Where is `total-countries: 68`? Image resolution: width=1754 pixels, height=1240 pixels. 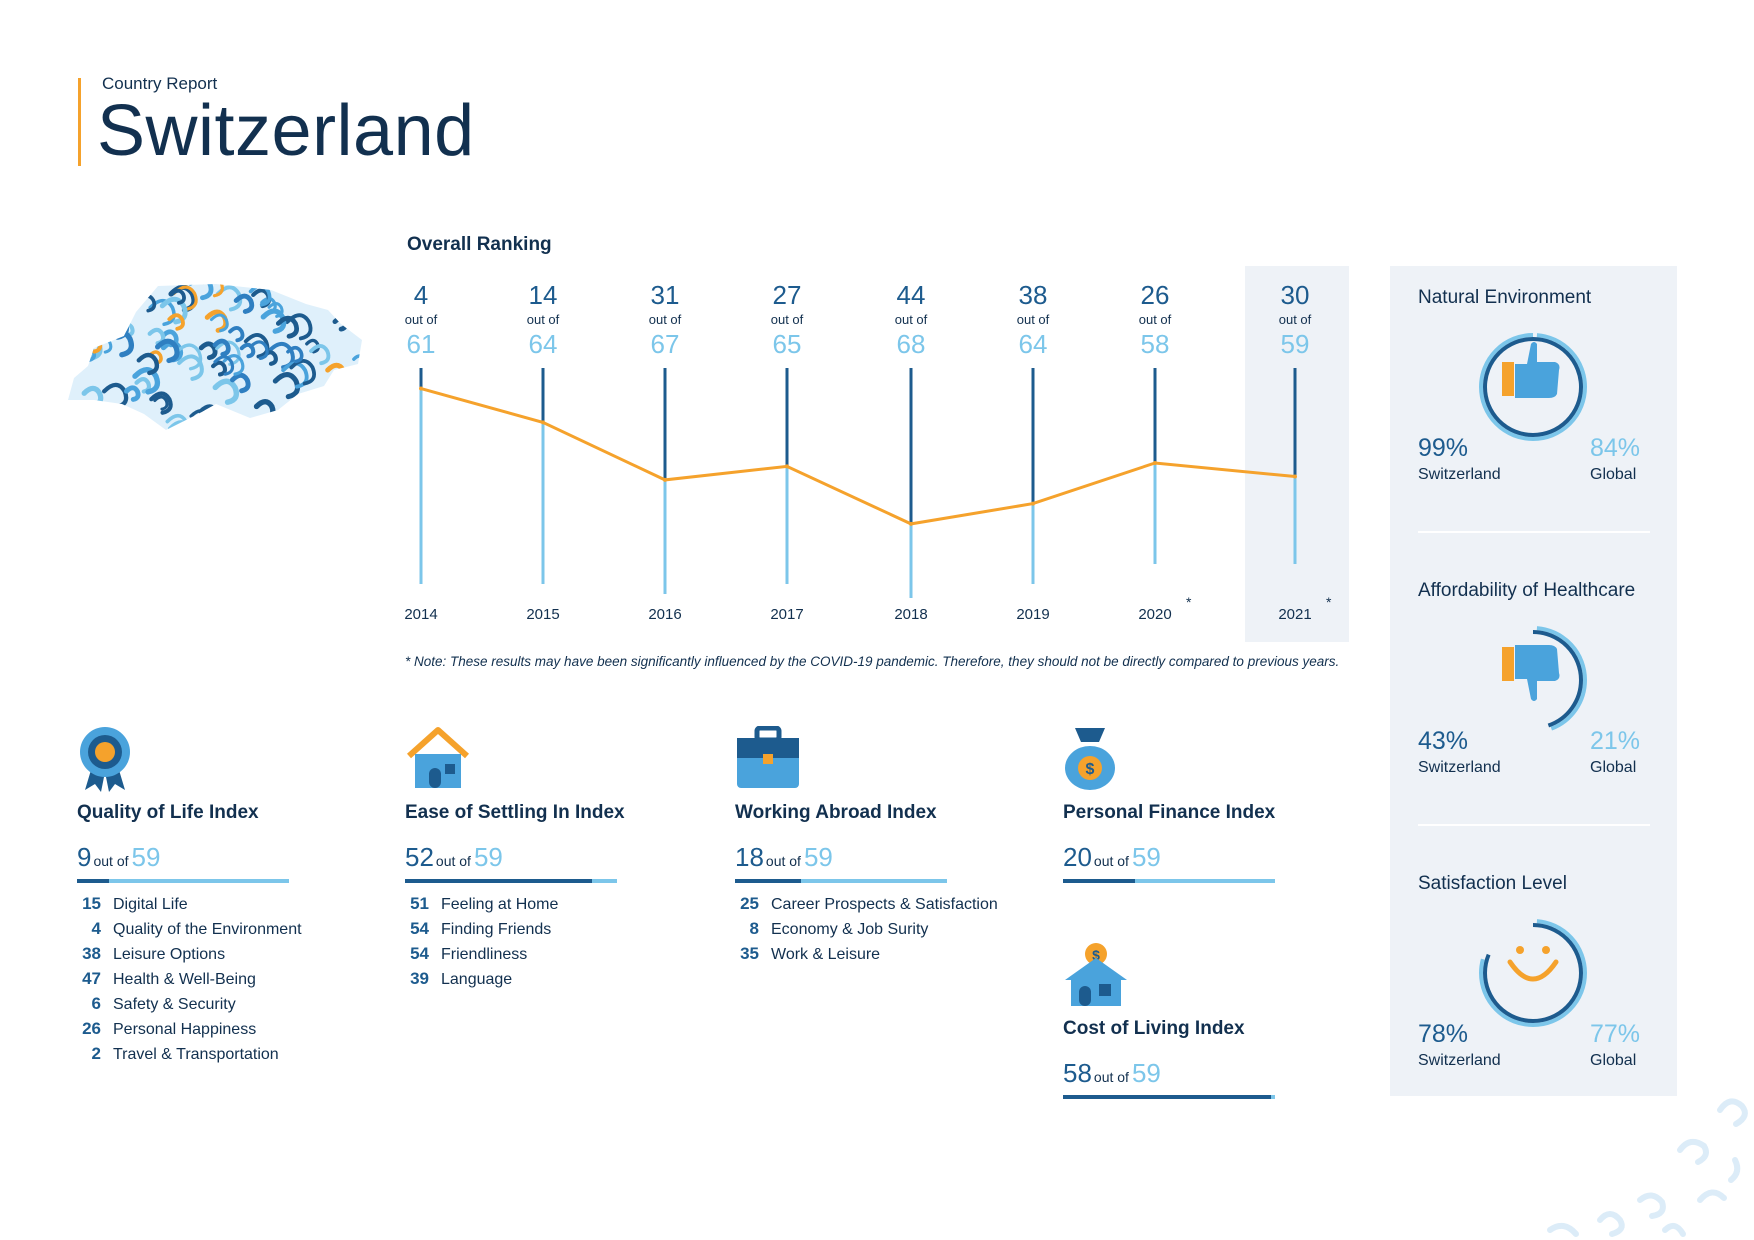
total-countries: 68 is located at coordinates (911, 344).